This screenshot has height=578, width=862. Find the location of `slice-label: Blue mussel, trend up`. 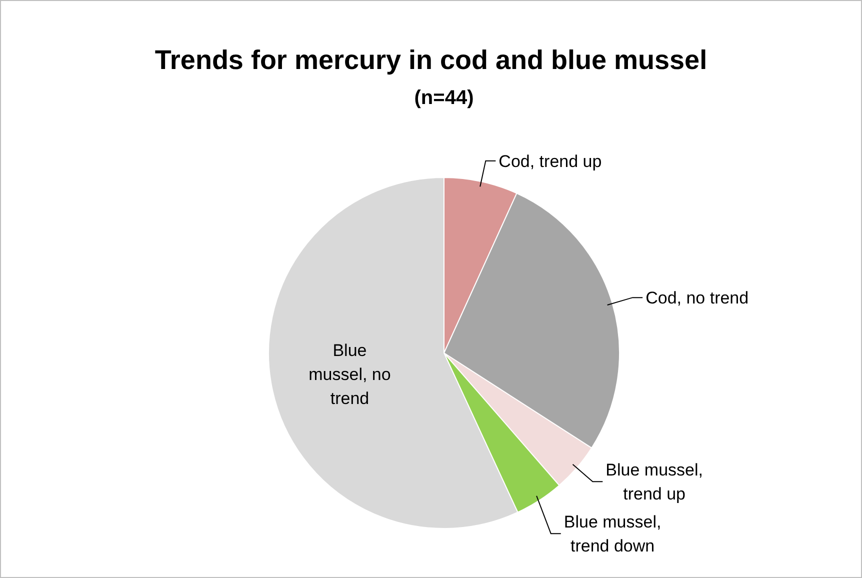

slice-label: Blue mussel, trend up is located at coordinates (654, 482).